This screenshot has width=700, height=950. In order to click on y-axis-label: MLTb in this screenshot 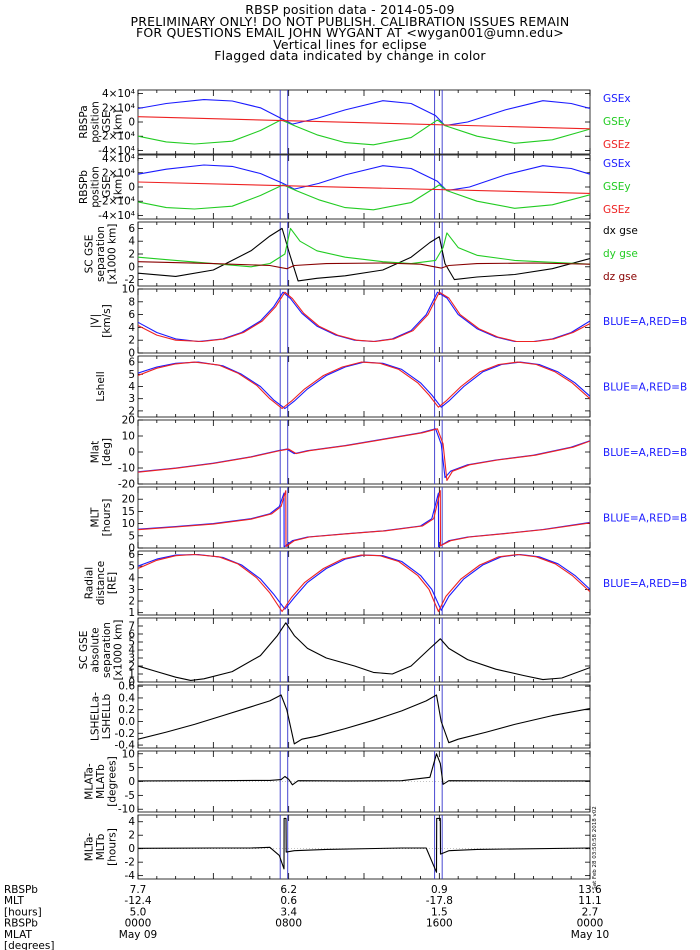, I will do `click(101, 846)`.